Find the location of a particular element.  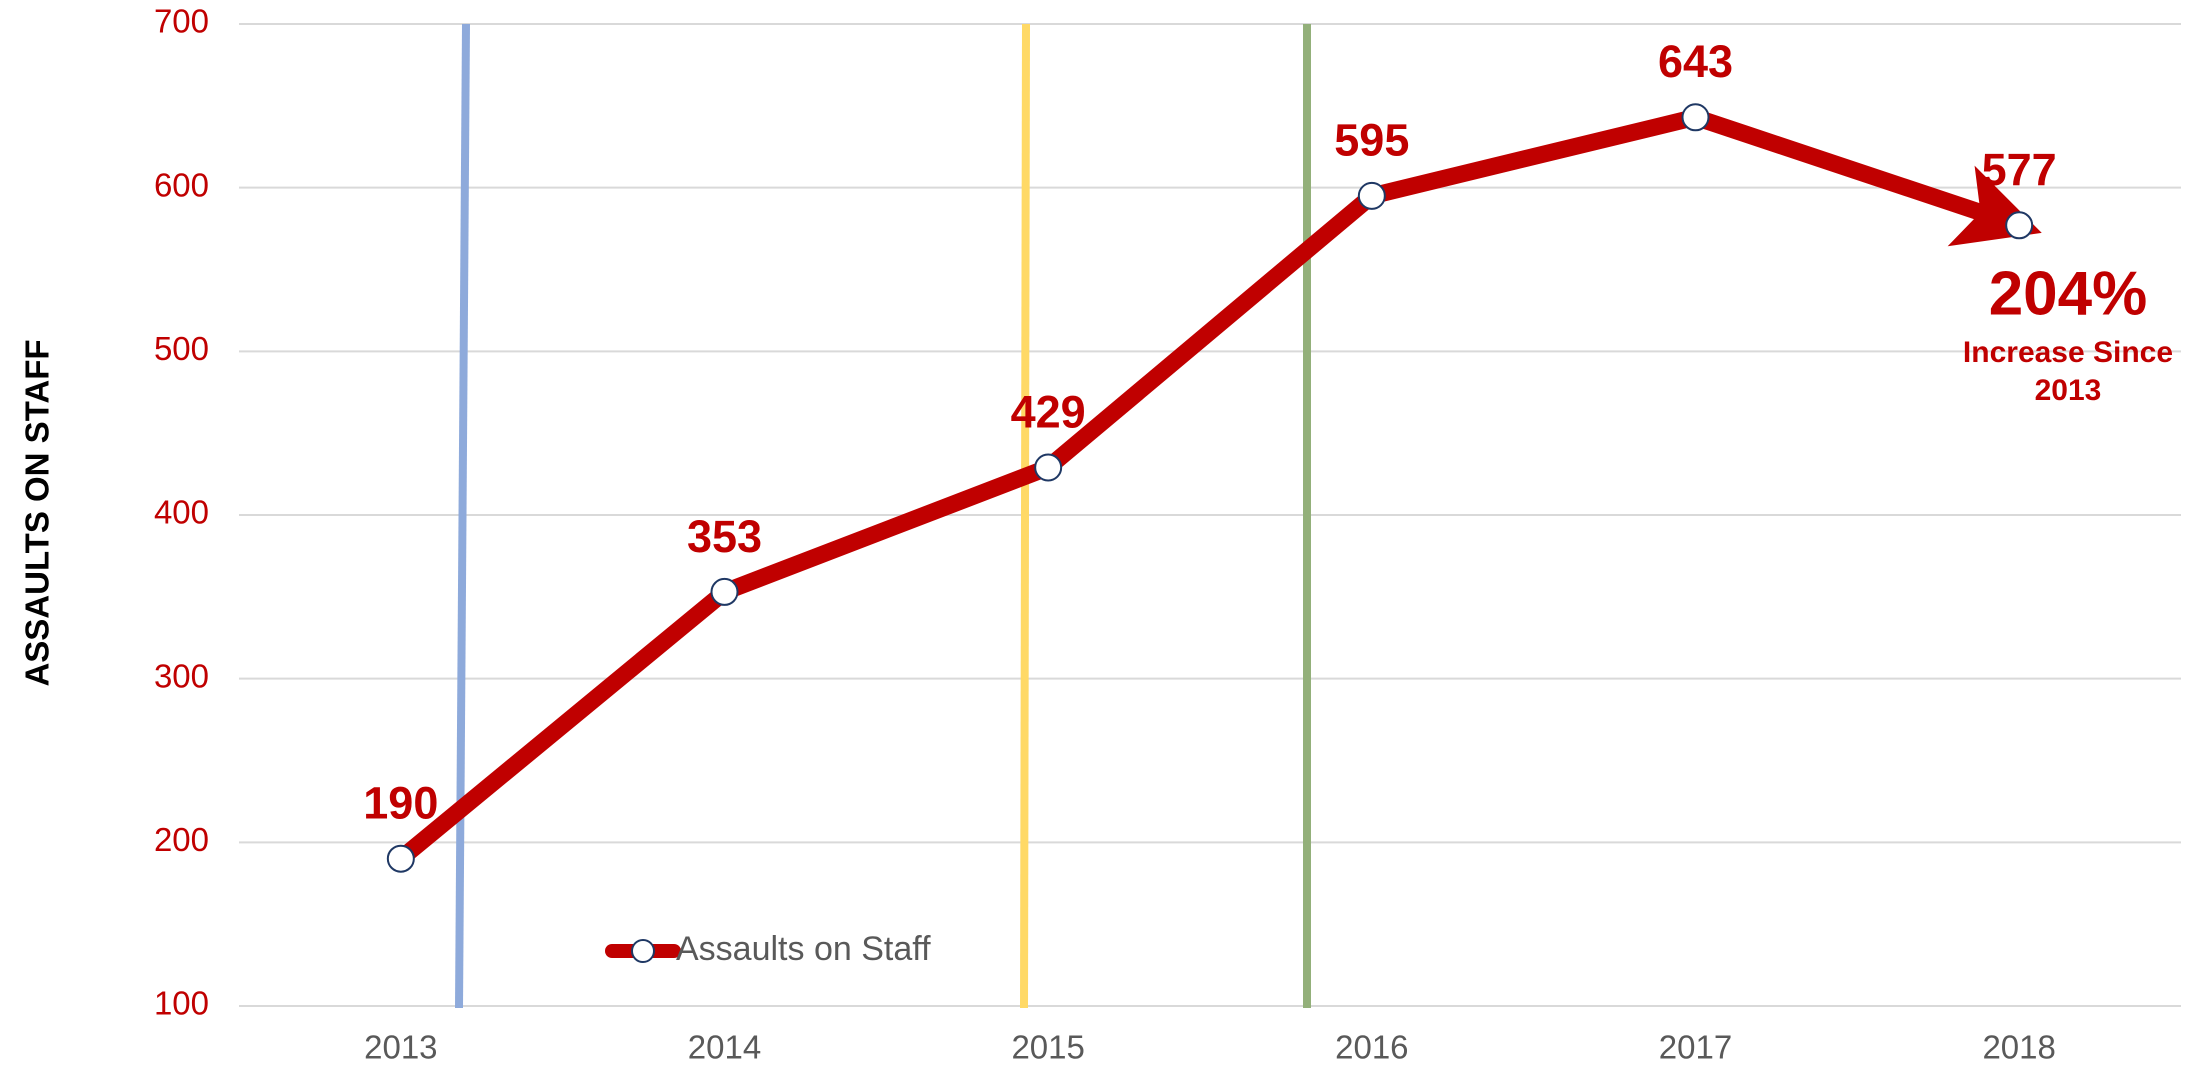

y-tick-label: 400 is located at coordinates (181, 512).